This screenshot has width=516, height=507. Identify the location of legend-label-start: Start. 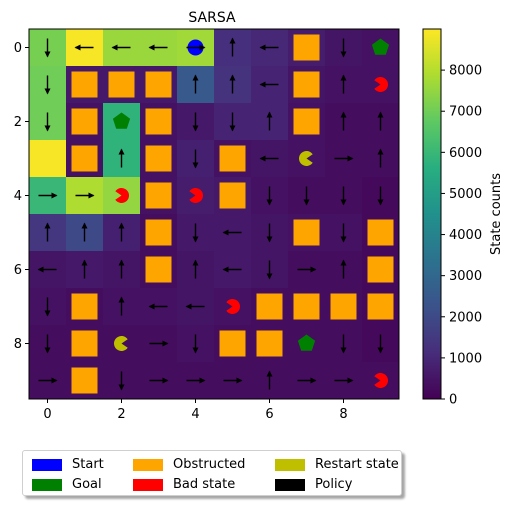
(88, 464).